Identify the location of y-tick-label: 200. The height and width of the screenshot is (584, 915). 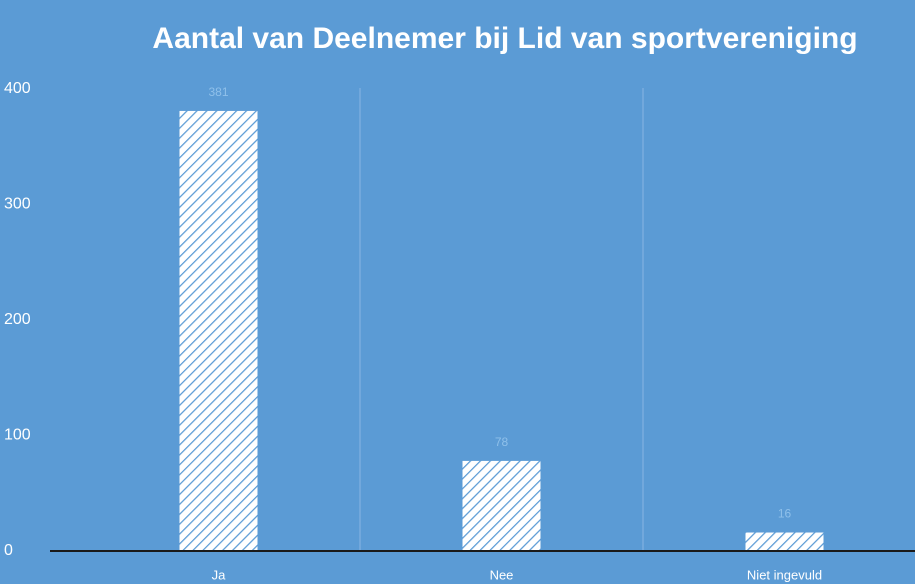
(17, 319).